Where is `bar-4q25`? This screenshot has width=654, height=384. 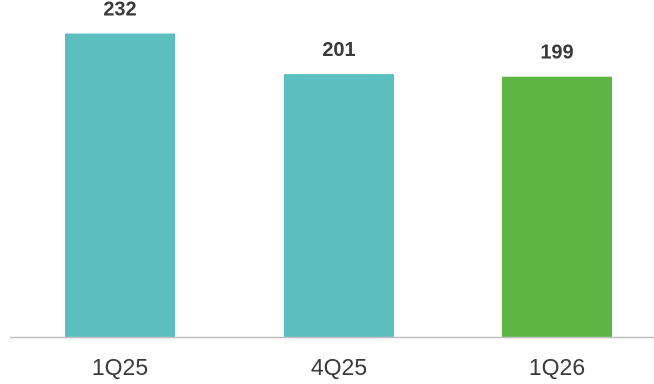
bar-4q25 is located at coordinates (339, 205).